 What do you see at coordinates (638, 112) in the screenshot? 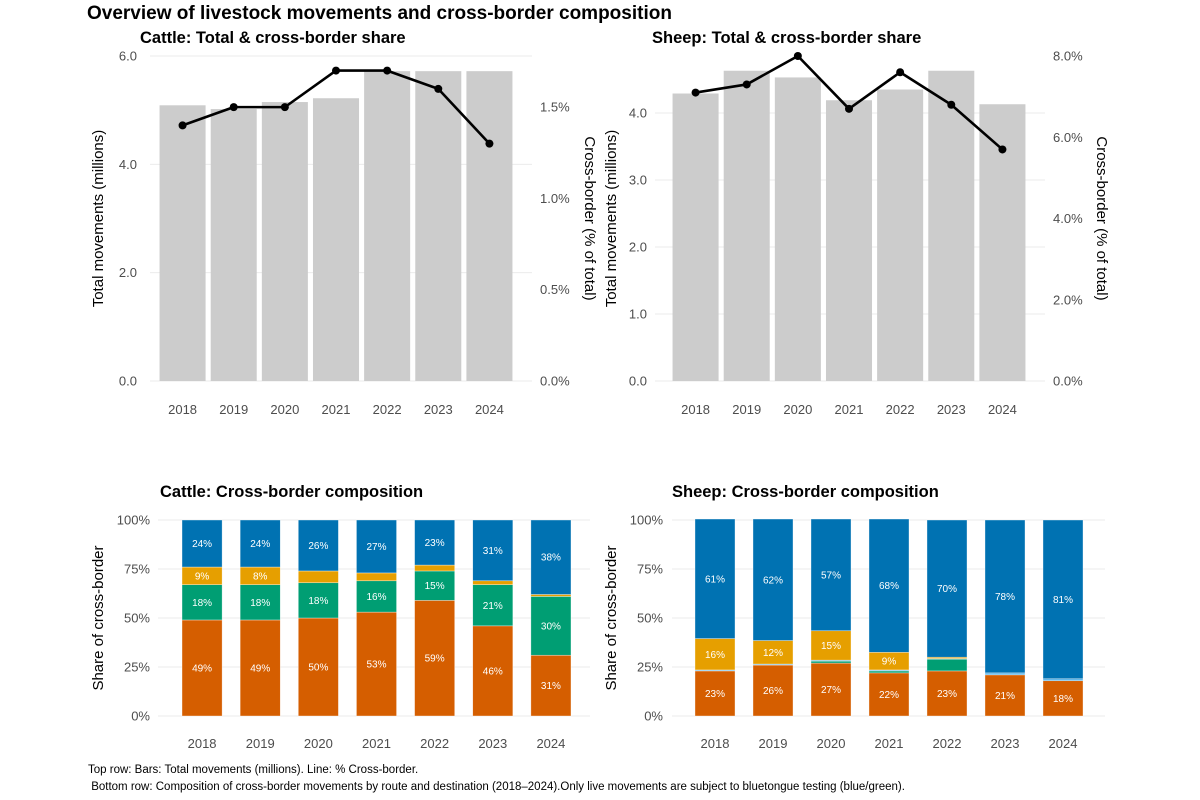
I see `sheep-total-y-tick-label: 4.0` at bounding box center [638, 112].